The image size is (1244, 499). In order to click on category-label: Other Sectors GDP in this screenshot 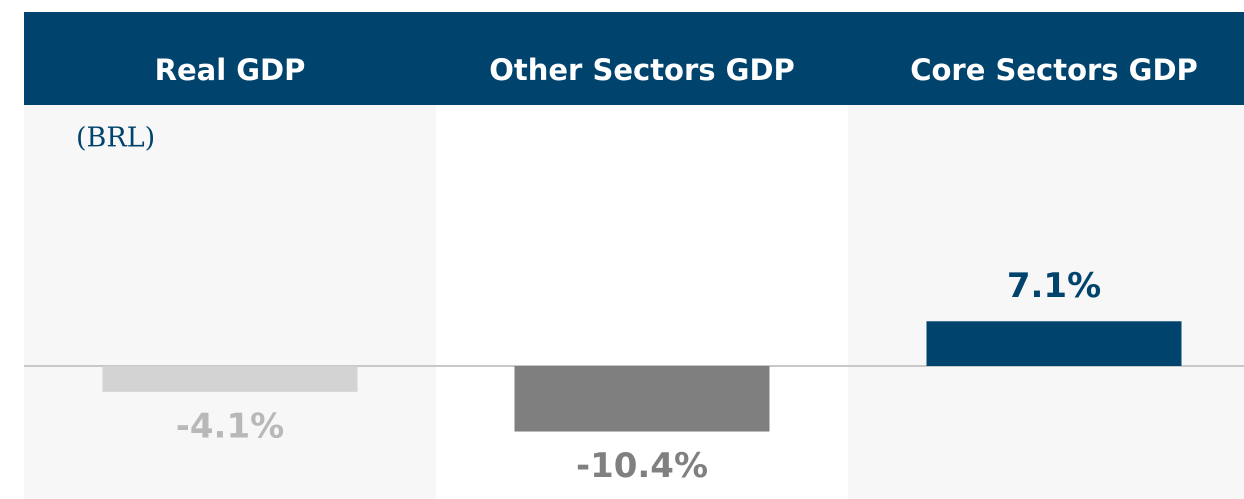, I will do `click(642, 70)`.